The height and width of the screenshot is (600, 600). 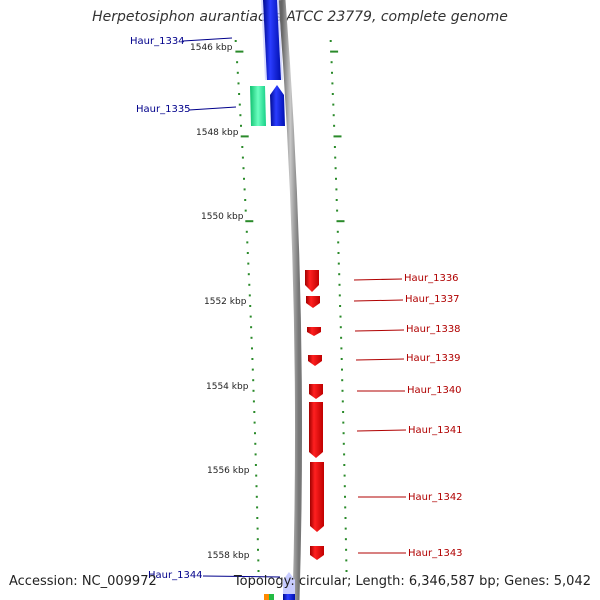 I want to click on kbp-label: 1548 kbp, so click(x=217, y=133).